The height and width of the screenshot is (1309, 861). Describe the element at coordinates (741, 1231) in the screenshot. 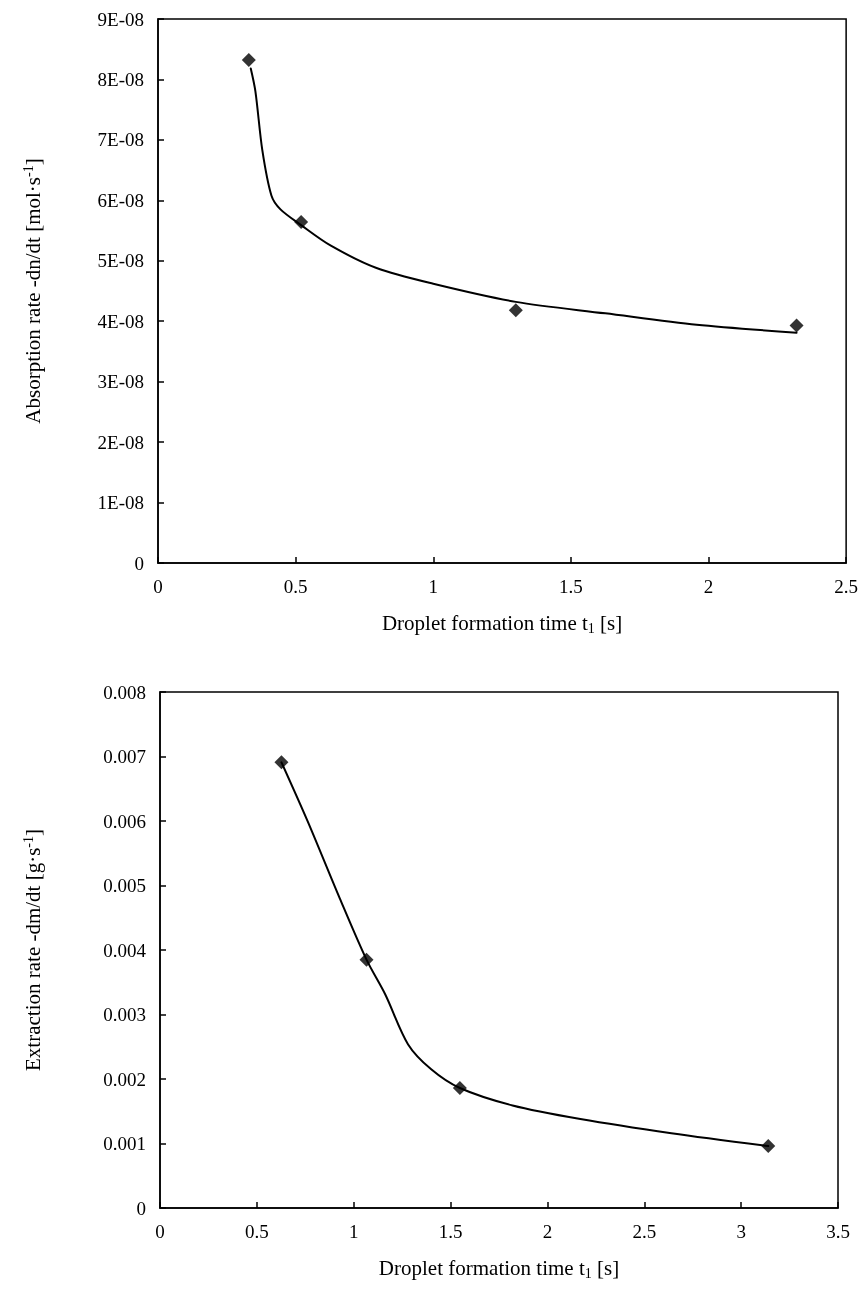

I see `x-tick-label: 3` at that location.